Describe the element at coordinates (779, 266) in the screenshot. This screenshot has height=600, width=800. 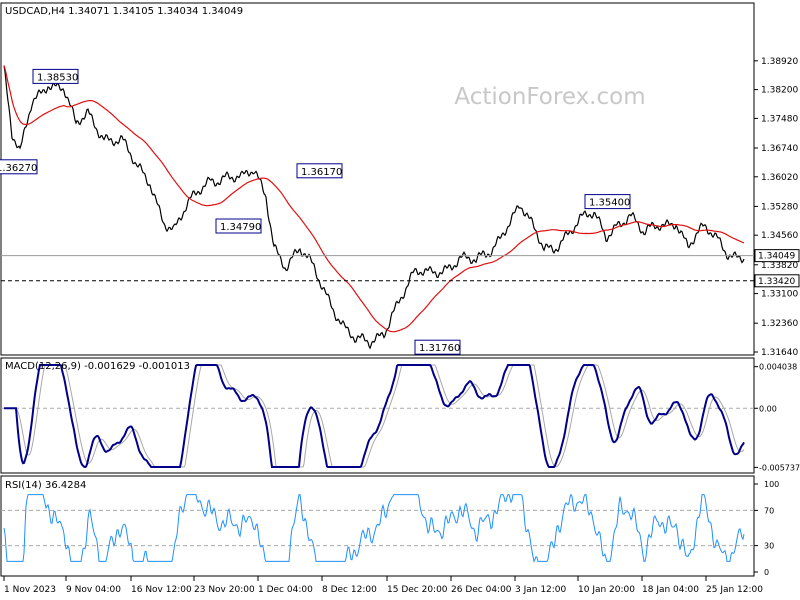
I see `price-axis-label: 1.33820` at that location.